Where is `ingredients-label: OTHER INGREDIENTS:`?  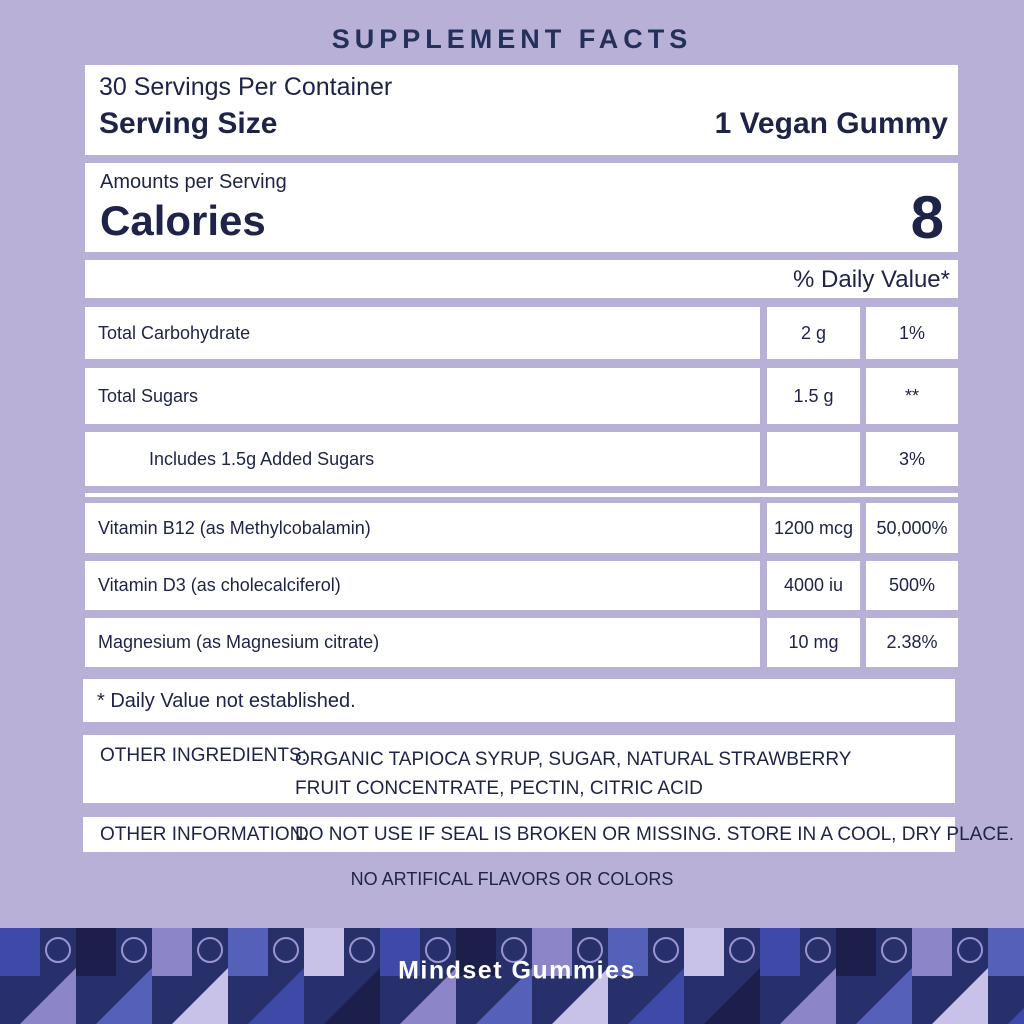 ingredients-label: OTHER INGREDIENTS: is located at coordinates (203, 755).